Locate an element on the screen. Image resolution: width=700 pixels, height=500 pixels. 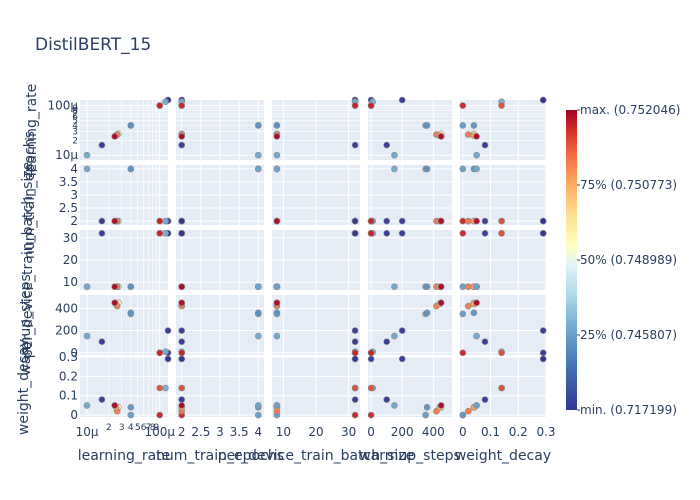
x-minor-tick-label: 9 is located at coordinates (157, 428).